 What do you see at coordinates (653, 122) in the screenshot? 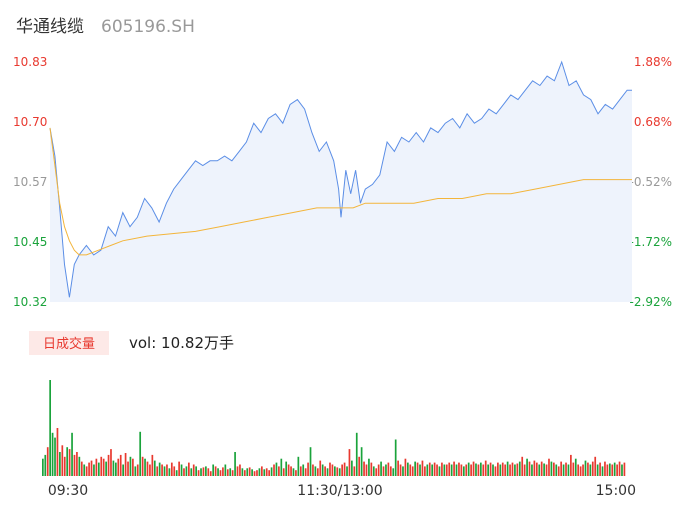
I see `percent-tick-label: 0.68%` at bounding box center [653, 122].